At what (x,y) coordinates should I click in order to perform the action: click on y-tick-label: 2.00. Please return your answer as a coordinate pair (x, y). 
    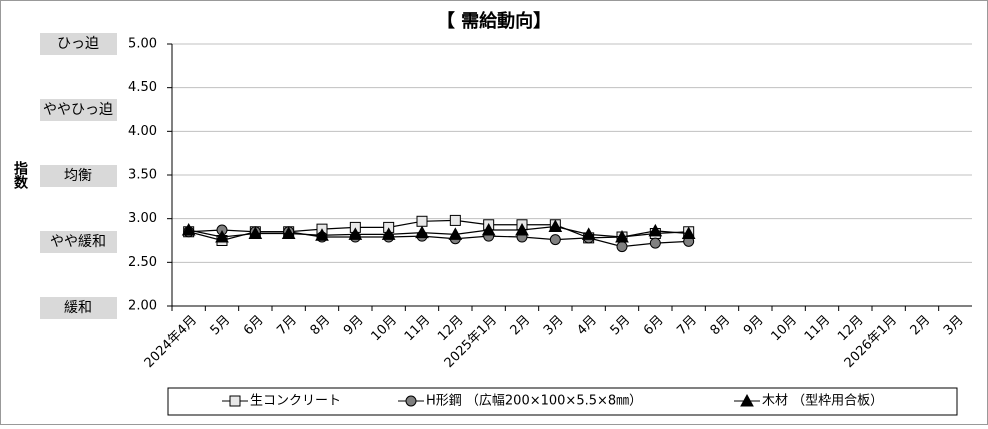
    Looking at the image, I should click on (142, 306).